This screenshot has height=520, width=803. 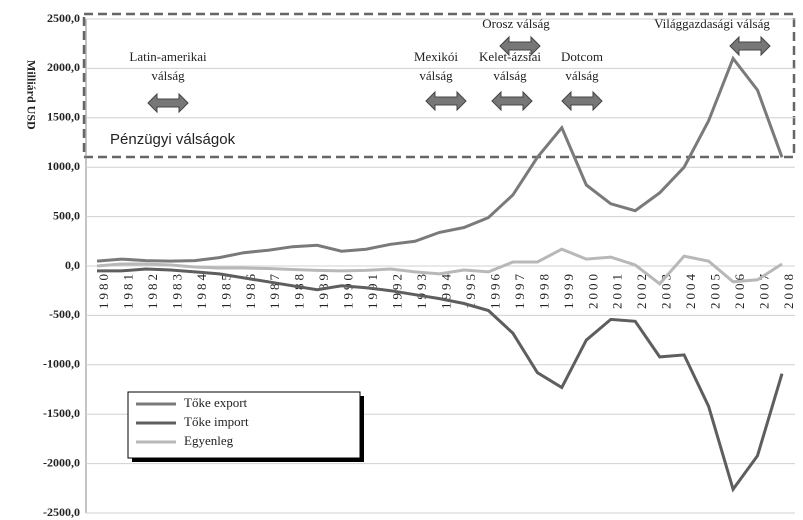 I want to click on x-tick-label: 2007, so click(x=764, y=290).